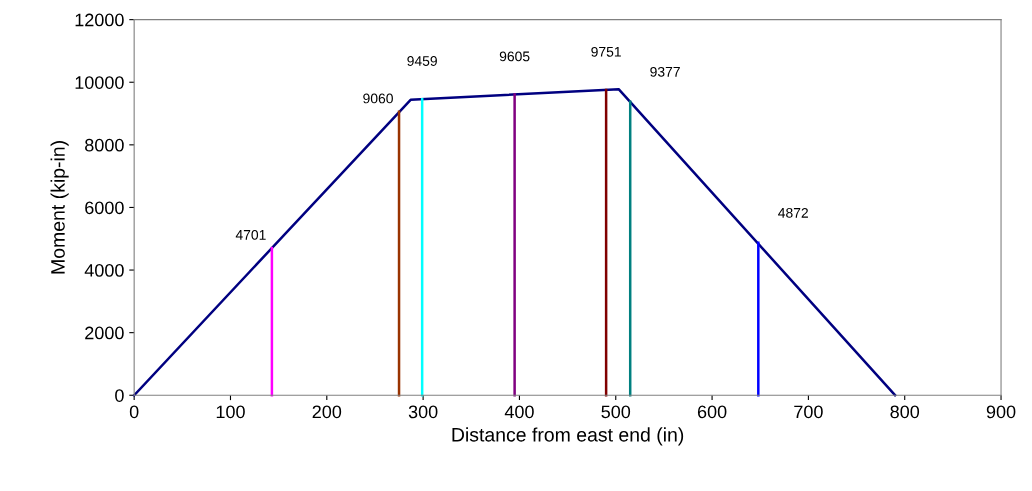 Image resolution: width=1032 pixels, height=491 pixels. Describe the element at coordinates (104, 208) in the screenshot. I see `y-tick-label: 6000` at that location.